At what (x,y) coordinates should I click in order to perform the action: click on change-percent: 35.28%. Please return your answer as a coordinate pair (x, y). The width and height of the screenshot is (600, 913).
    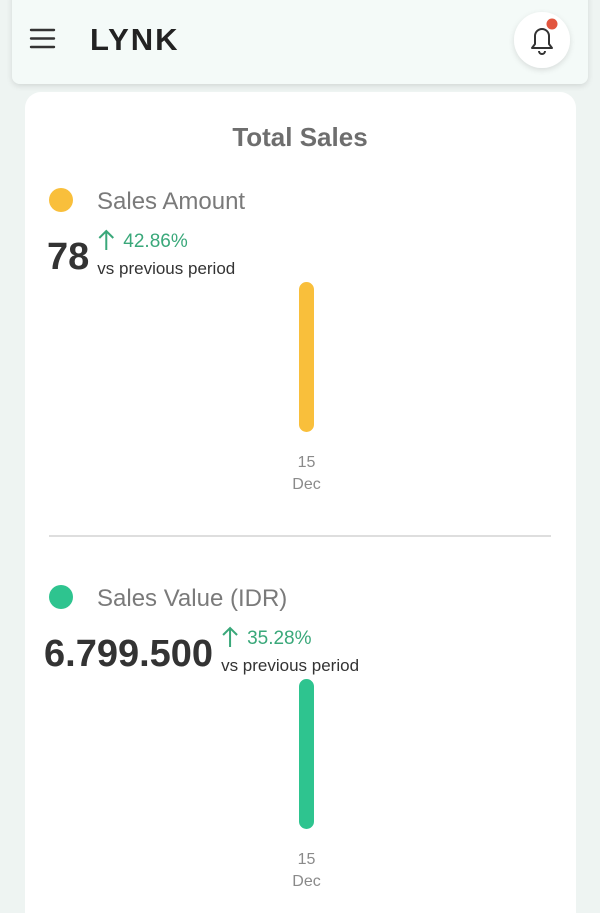
    Looking at the image, I should click on (279, 638).